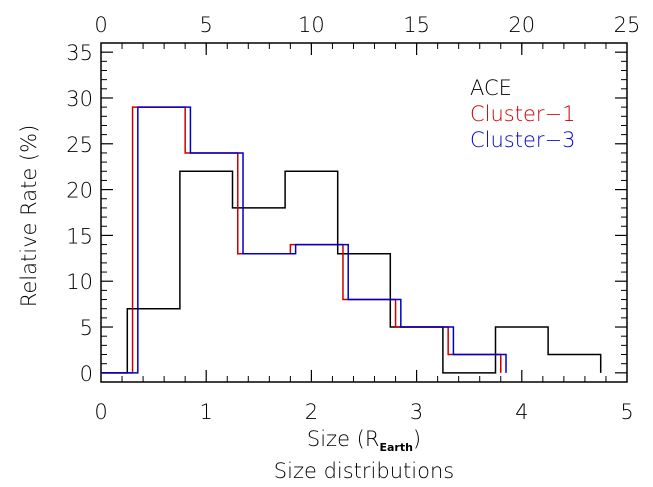 This screenshot has width=653, height=487. Describe the element at coordinates (311, 412) in the screenshot. I see `x-tick-label: 2` at that location.